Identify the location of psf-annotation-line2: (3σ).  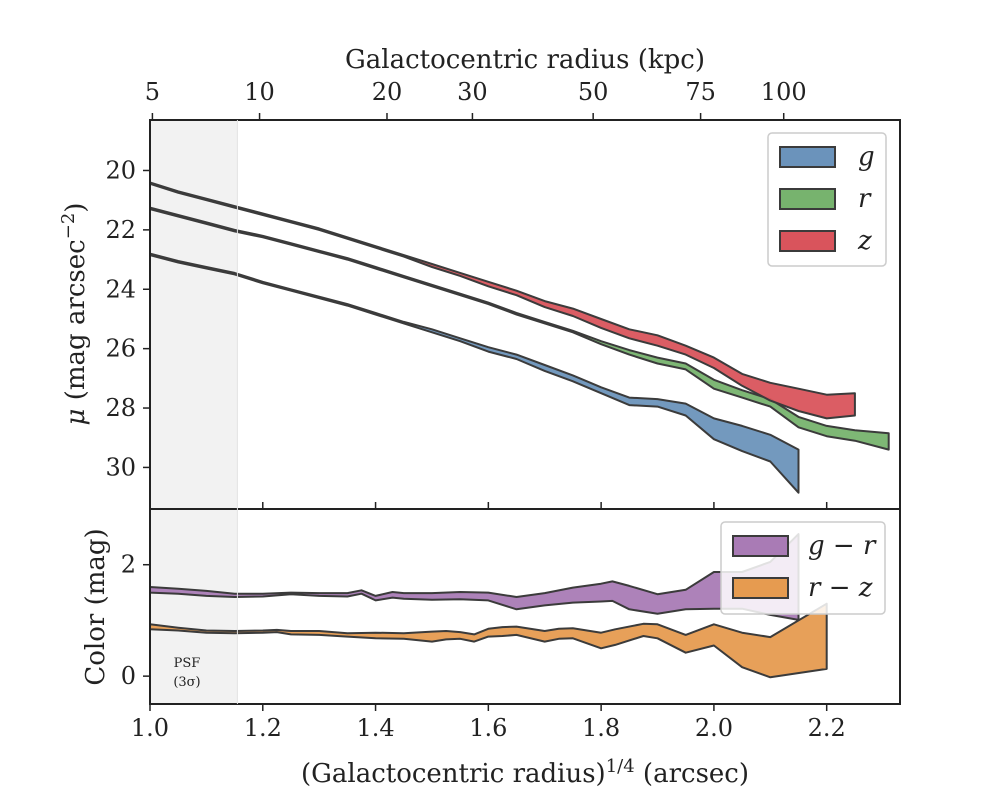
(186, 682).